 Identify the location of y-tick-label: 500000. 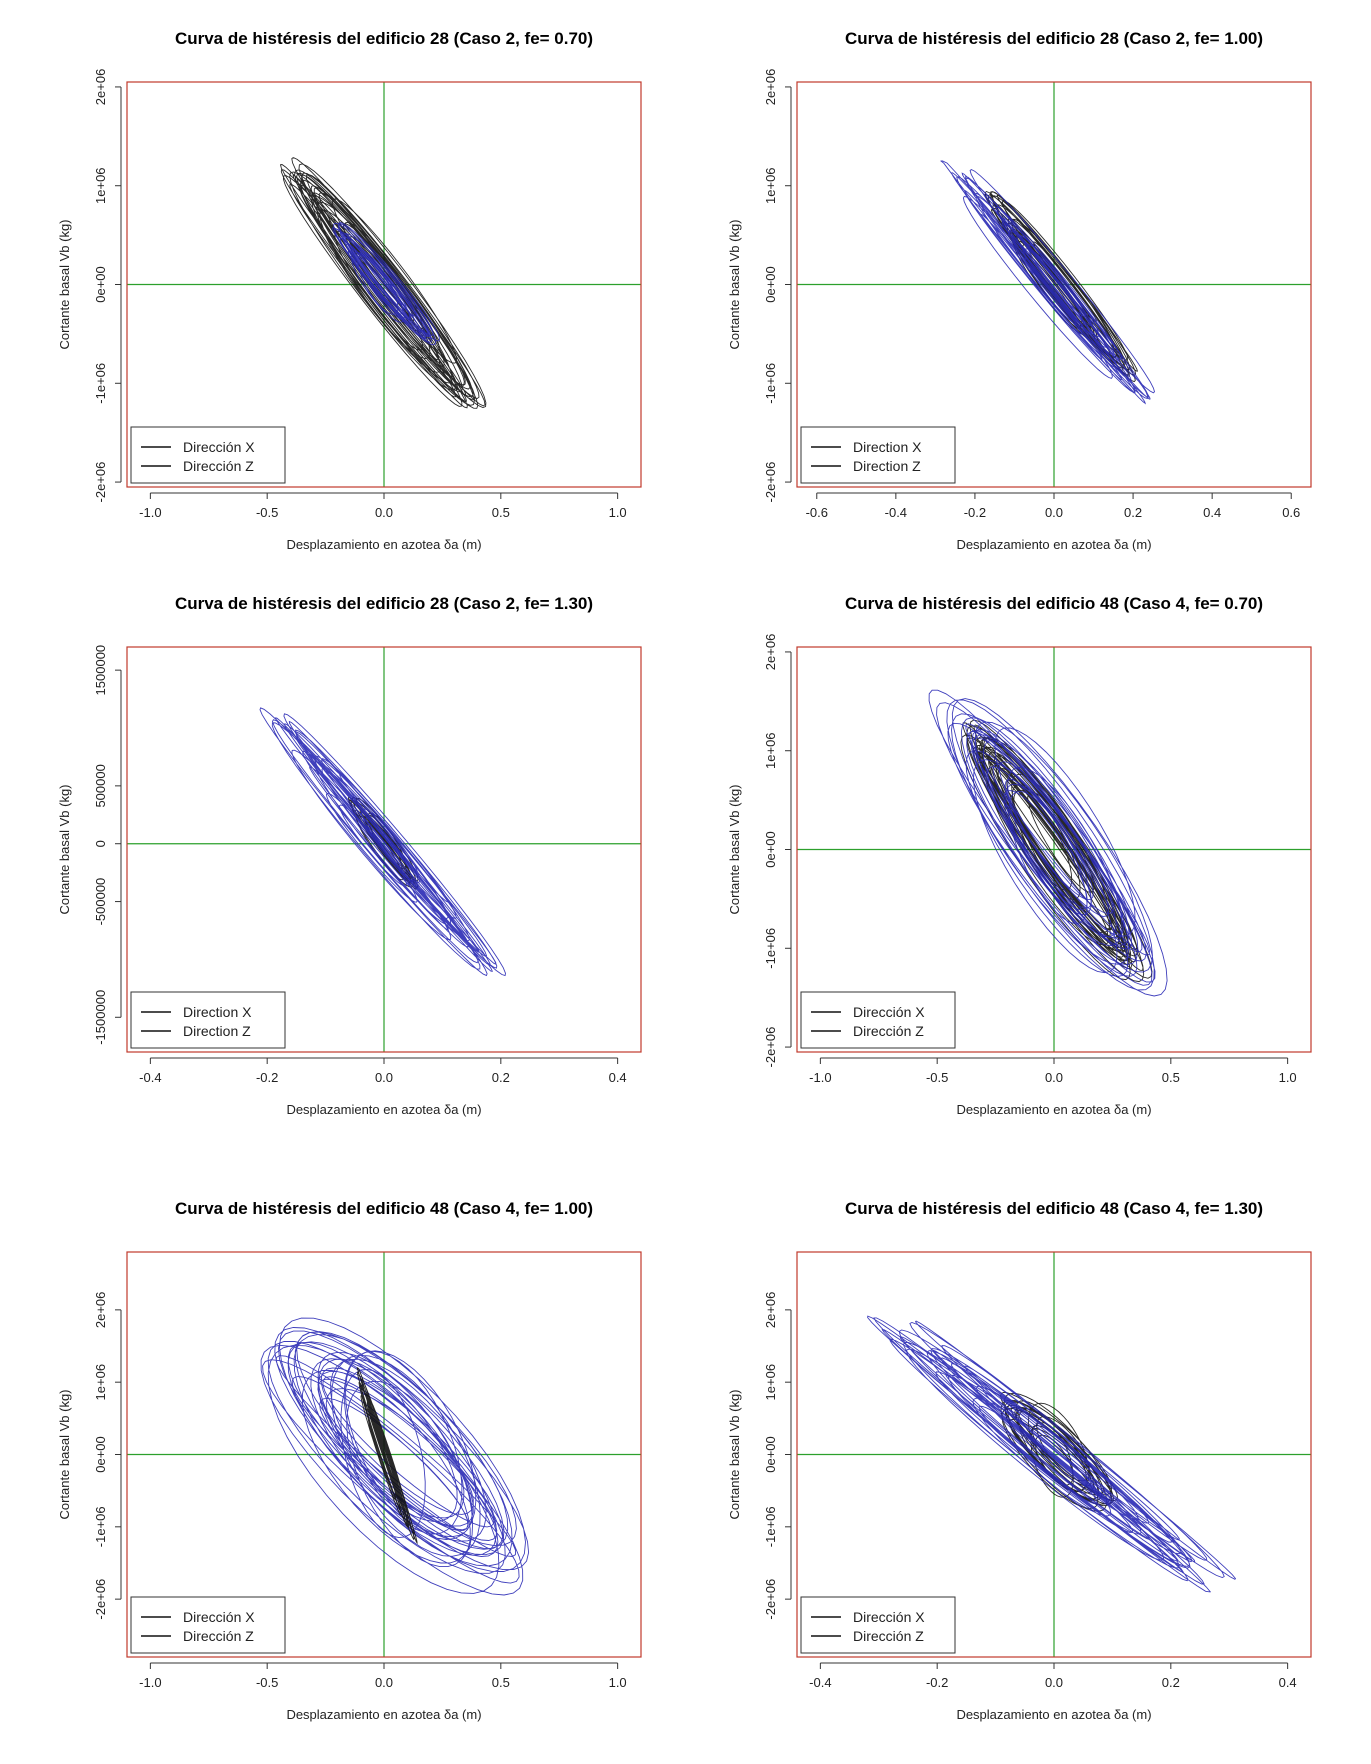
(100, 785).